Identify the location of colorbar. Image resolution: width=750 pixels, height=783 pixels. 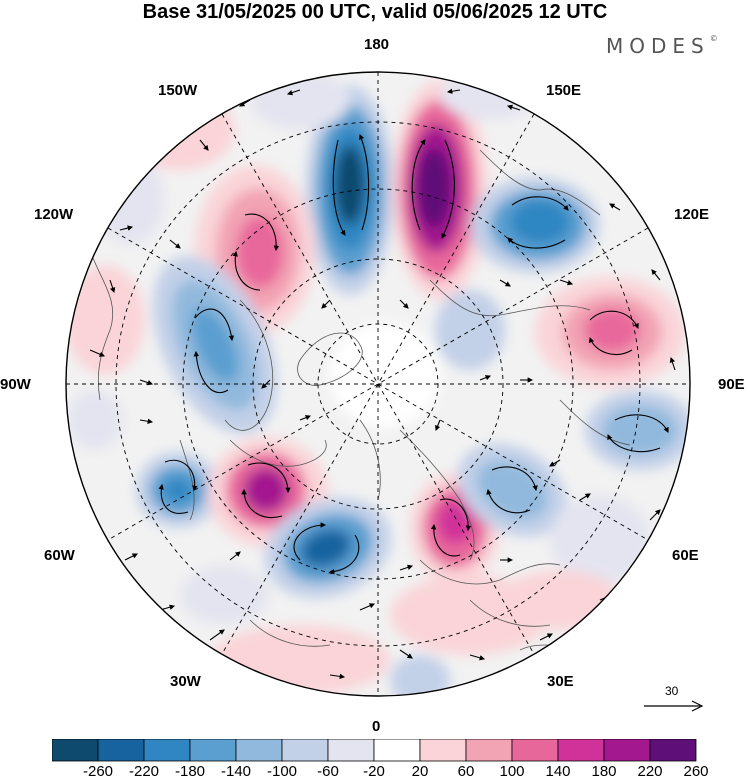
(374, 750).